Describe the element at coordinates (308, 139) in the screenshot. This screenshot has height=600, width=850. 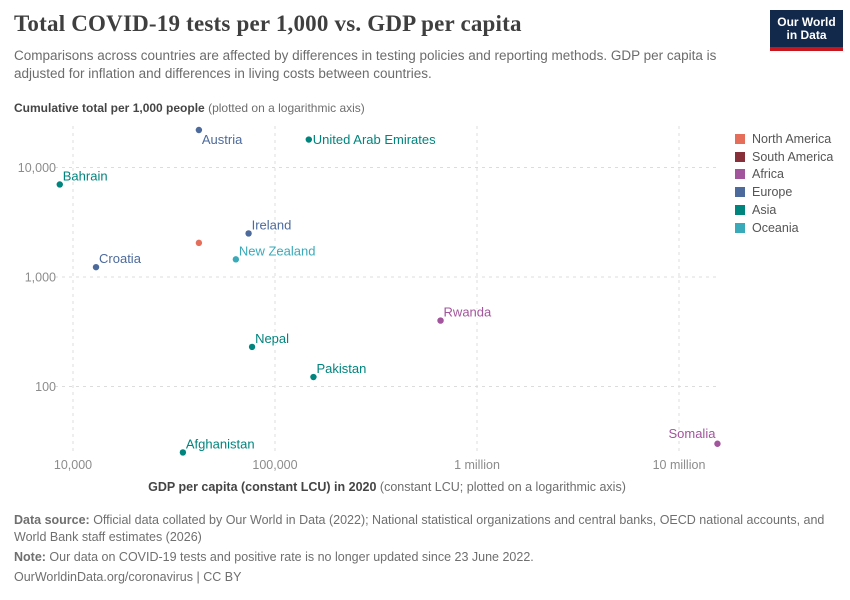
I see `data-point-united-arab-emirates` at that location.